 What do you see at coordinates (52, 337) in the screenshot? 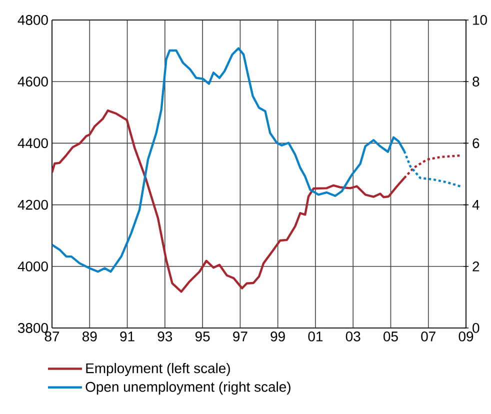
I see `x-tick-label: 87` at bounding box center [52, 337].